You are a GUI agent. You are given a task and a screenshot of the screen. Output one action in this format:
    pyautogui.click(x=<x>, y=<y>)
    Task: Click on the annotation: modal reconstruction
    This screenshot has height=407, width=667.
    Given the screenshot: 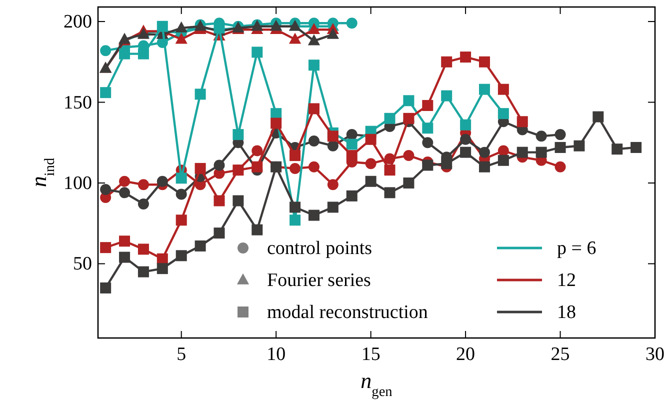 What is the action you would take?
    pyautogui.click(x=347, y=312)
    